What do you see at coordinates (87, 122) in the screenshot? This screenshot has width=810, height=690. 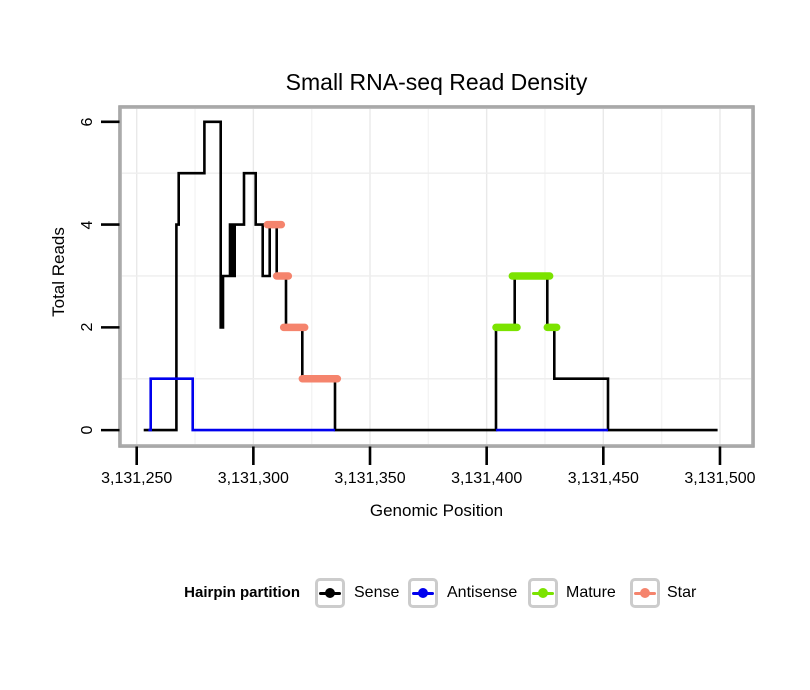 I see `y-tick-label: 6` at bounding box center [87, 122].